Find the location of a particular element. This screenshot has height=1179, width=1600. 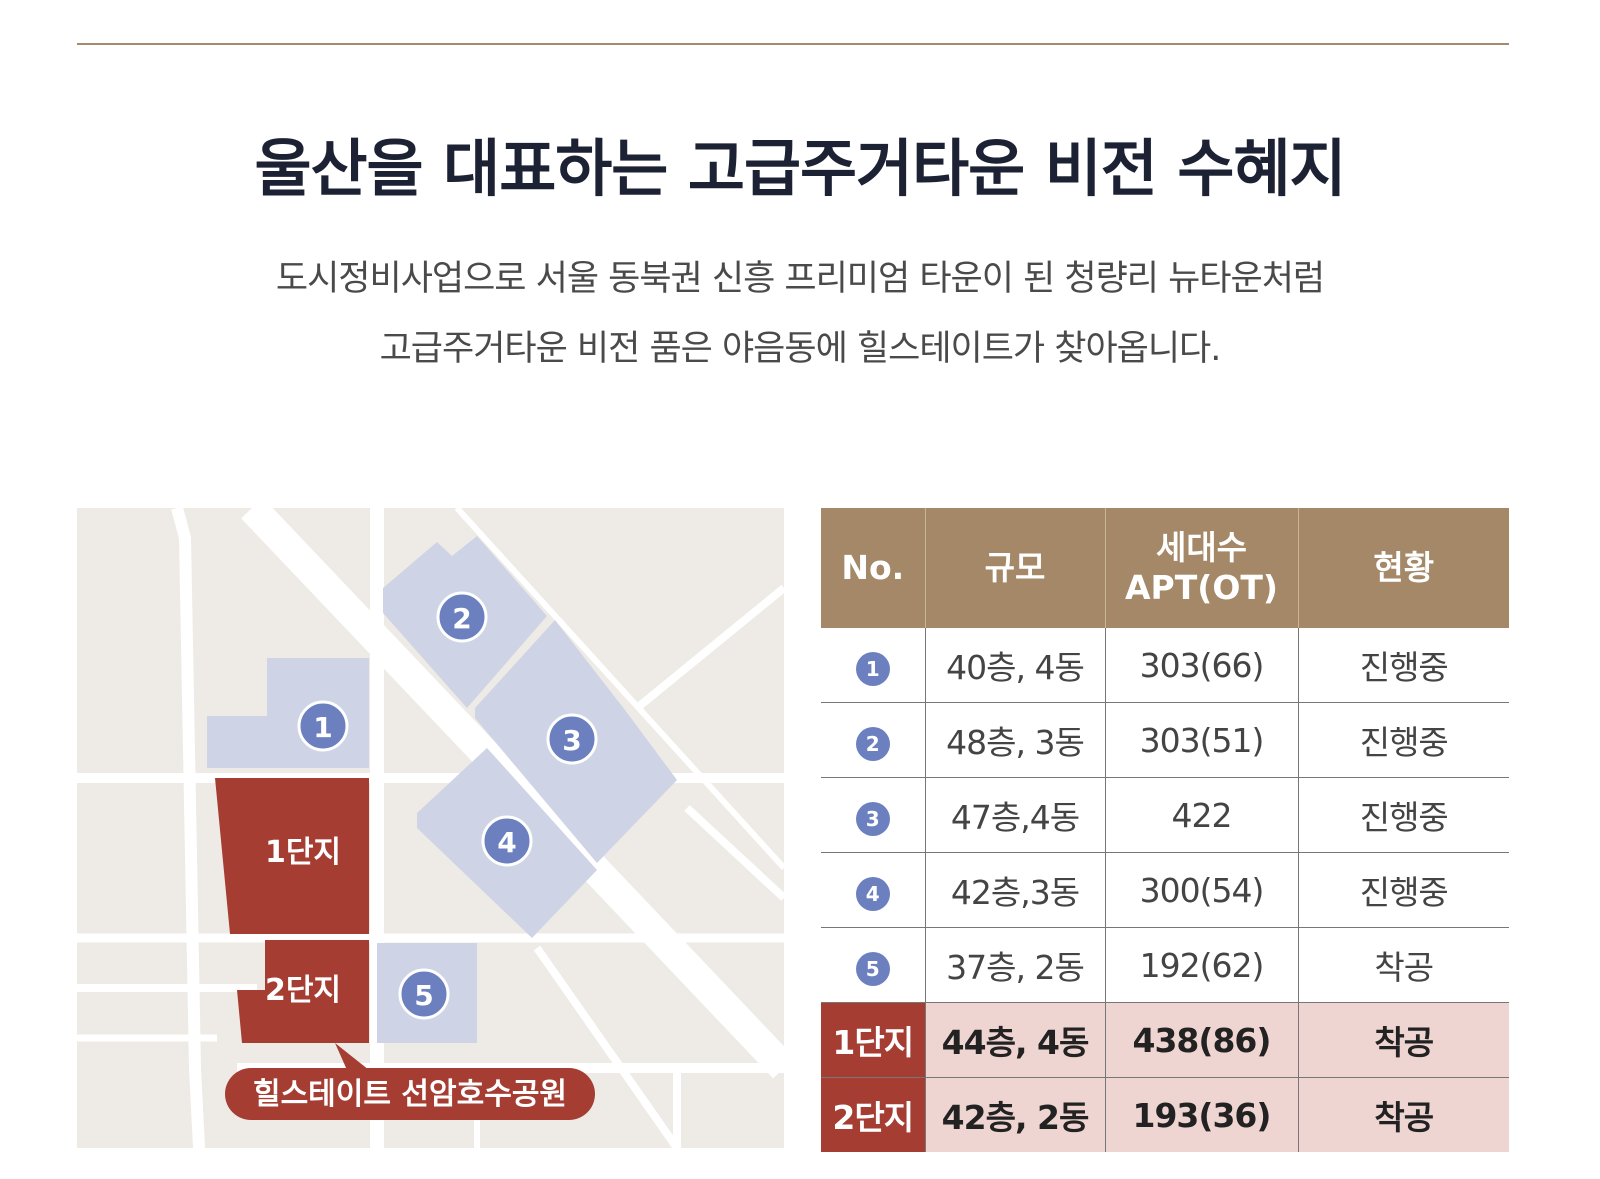

map-marker-5: 5 is located at coordinates (424, 994).